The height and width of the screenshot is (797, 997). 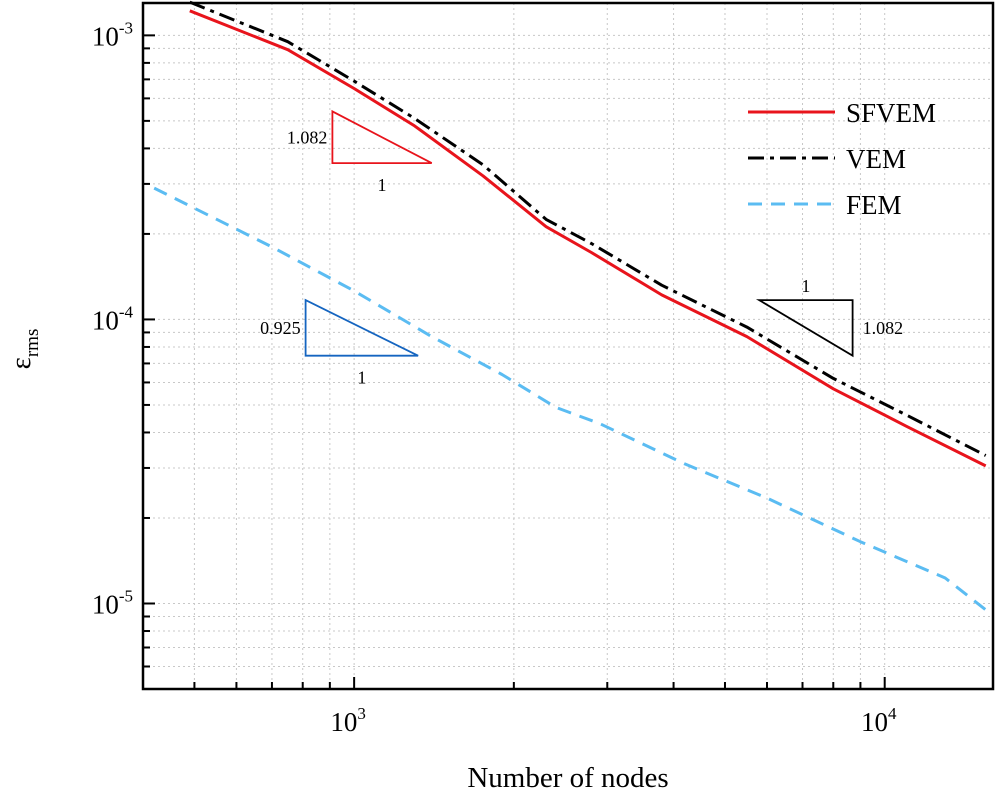 I want to click on y-tick-label: 10⁻³, so click(x=112, y=34).